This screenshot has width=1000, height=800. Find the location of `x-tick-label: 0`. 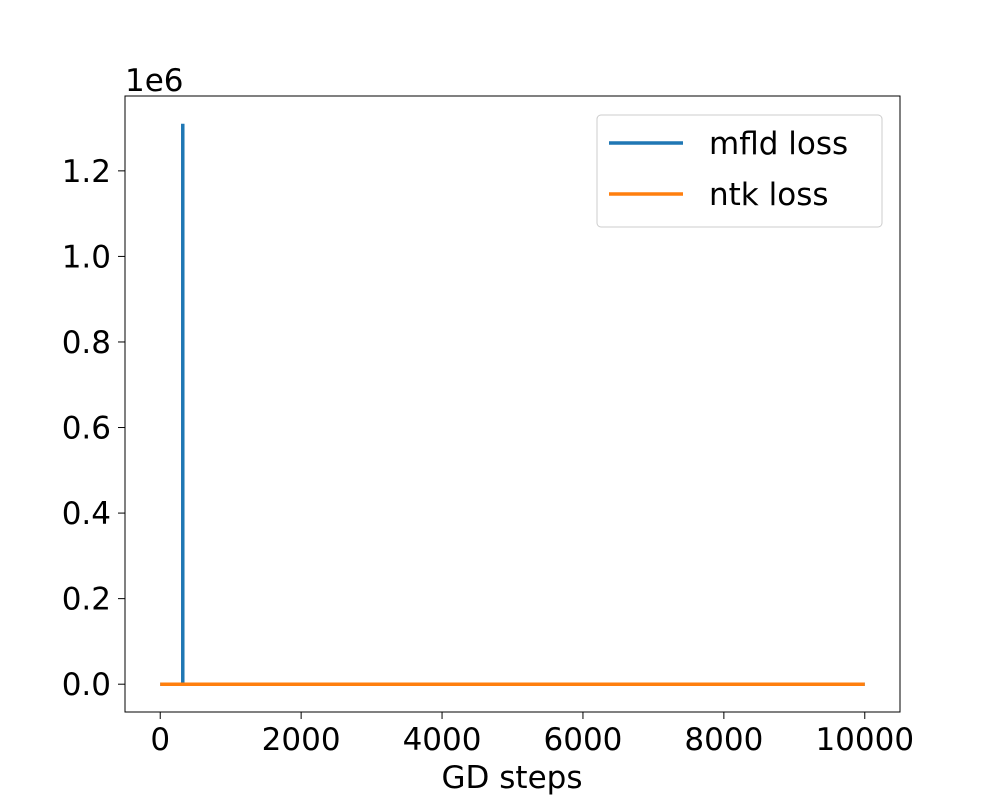

x-tick-label: 0 is located at coordinates (160, 740).